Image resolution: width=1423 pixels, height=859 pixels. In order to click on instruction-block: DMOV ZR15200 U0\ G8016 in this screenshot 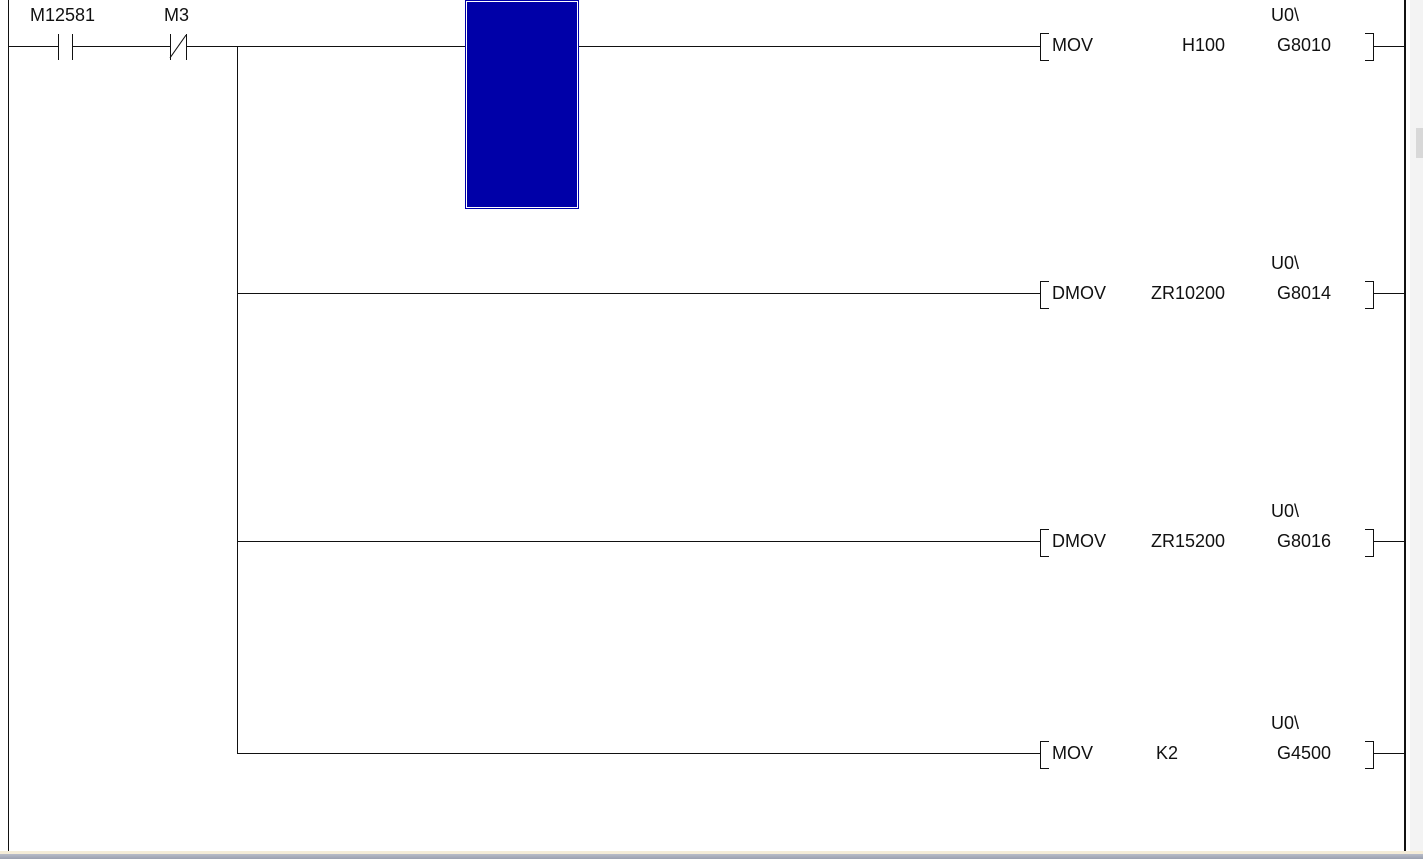, I will do `click(1225, 531)`.